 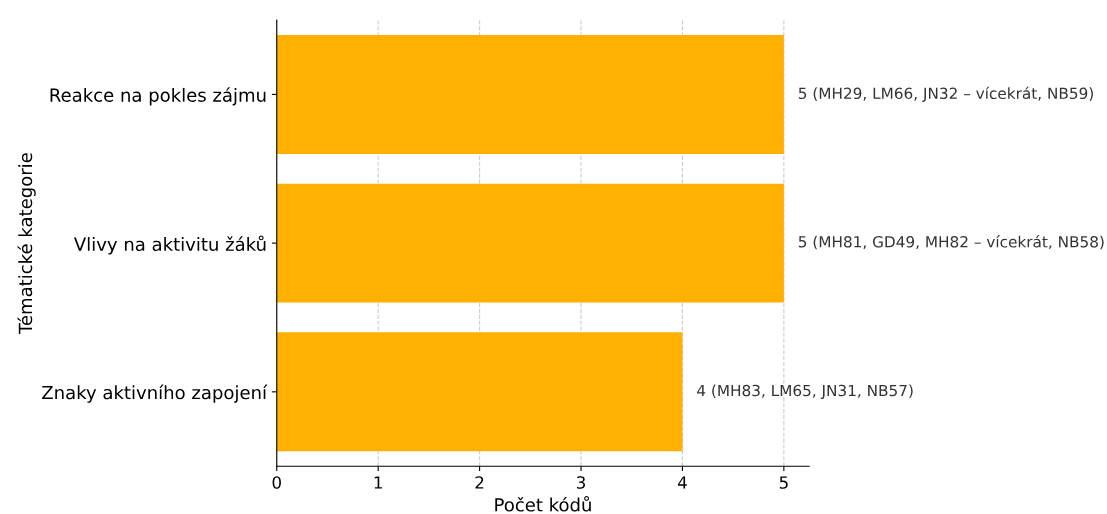 I want to click on x-tick-label: 0, so click(x=276, y=482).